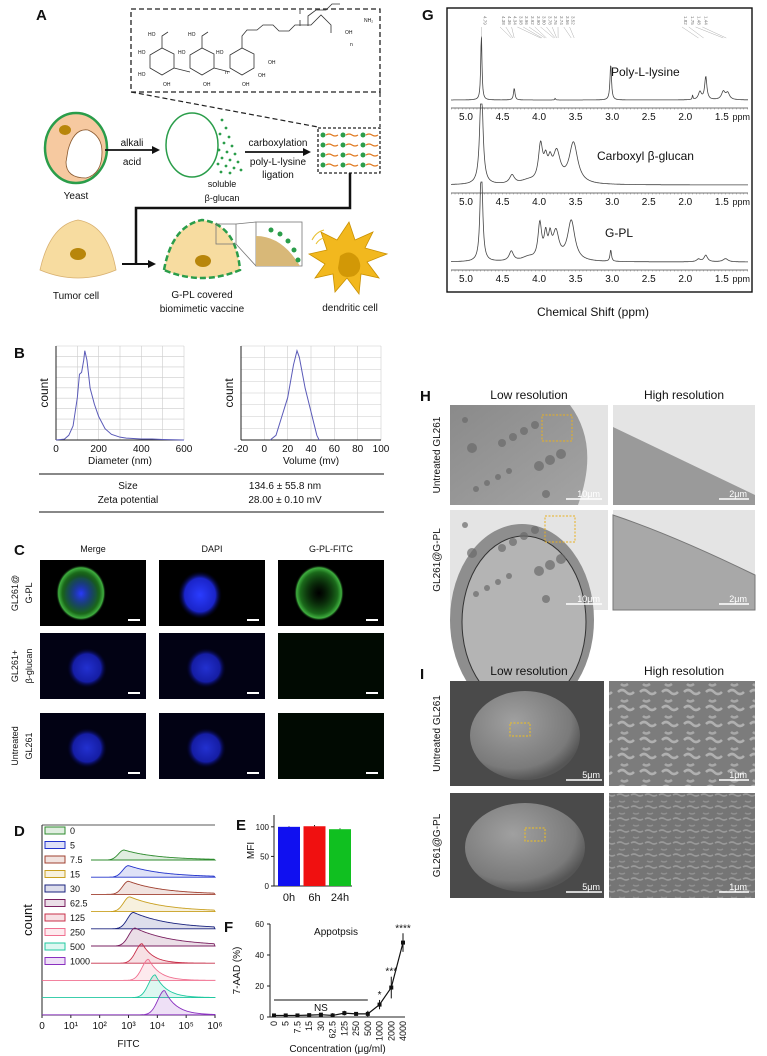 Image resolution: width=767 pixels, height=1056 pixels. Describe the element at coordinates (228, 927) in the screenshot. I see `panel-letter: F` at that location.